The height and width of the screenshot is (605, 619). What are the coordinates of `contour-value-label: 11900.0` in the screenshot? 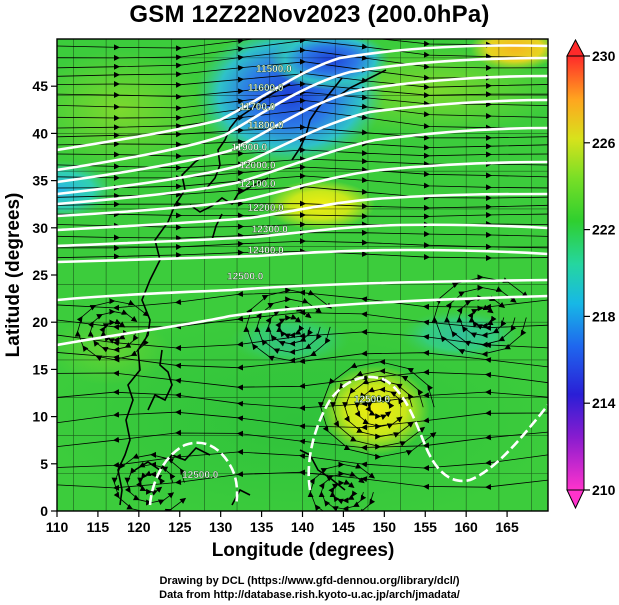 It's located at (250, 147).